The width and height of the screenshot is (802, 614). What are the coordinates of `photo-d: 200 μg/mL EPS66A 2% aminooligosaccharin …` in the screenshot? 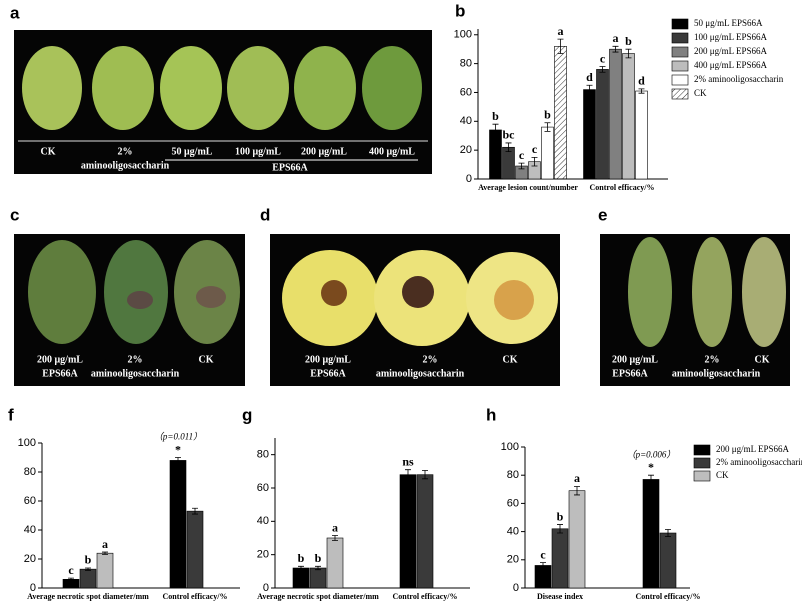 It's located at (415, 310).